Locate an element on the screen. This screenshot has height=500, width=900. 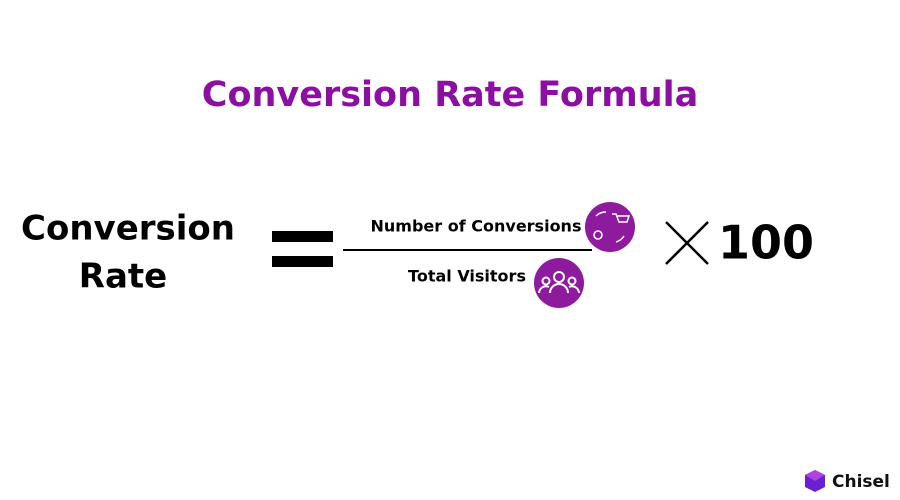
left-term: Conversion is located at coordinates (128, 229).